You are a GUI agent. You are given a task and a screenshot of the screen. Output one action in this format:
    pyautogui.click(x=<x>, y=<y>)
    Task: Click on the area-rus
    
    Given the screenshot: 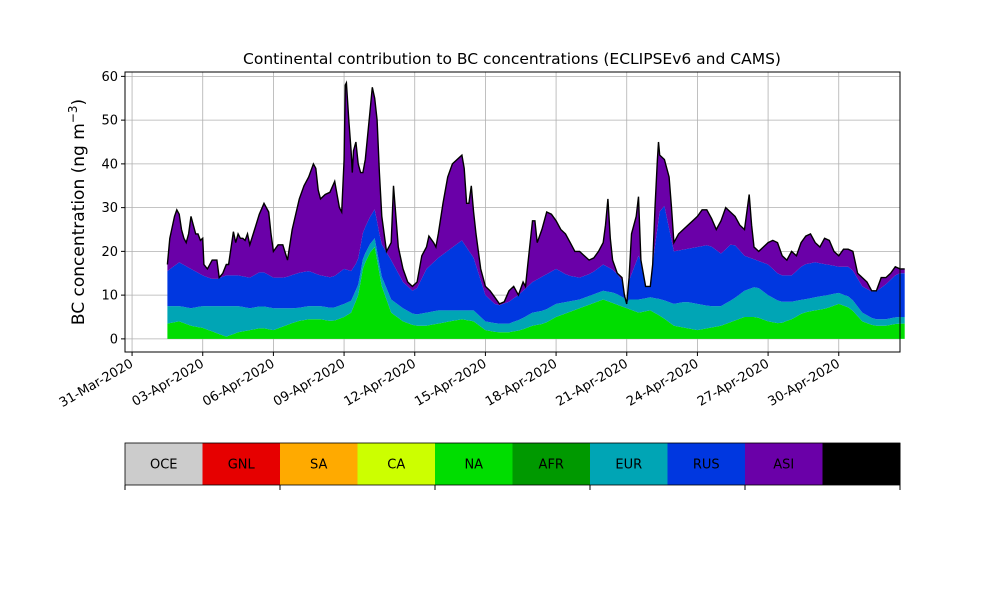 What is the action you would take?
    pyautogui.click(x=536, y=264)
    